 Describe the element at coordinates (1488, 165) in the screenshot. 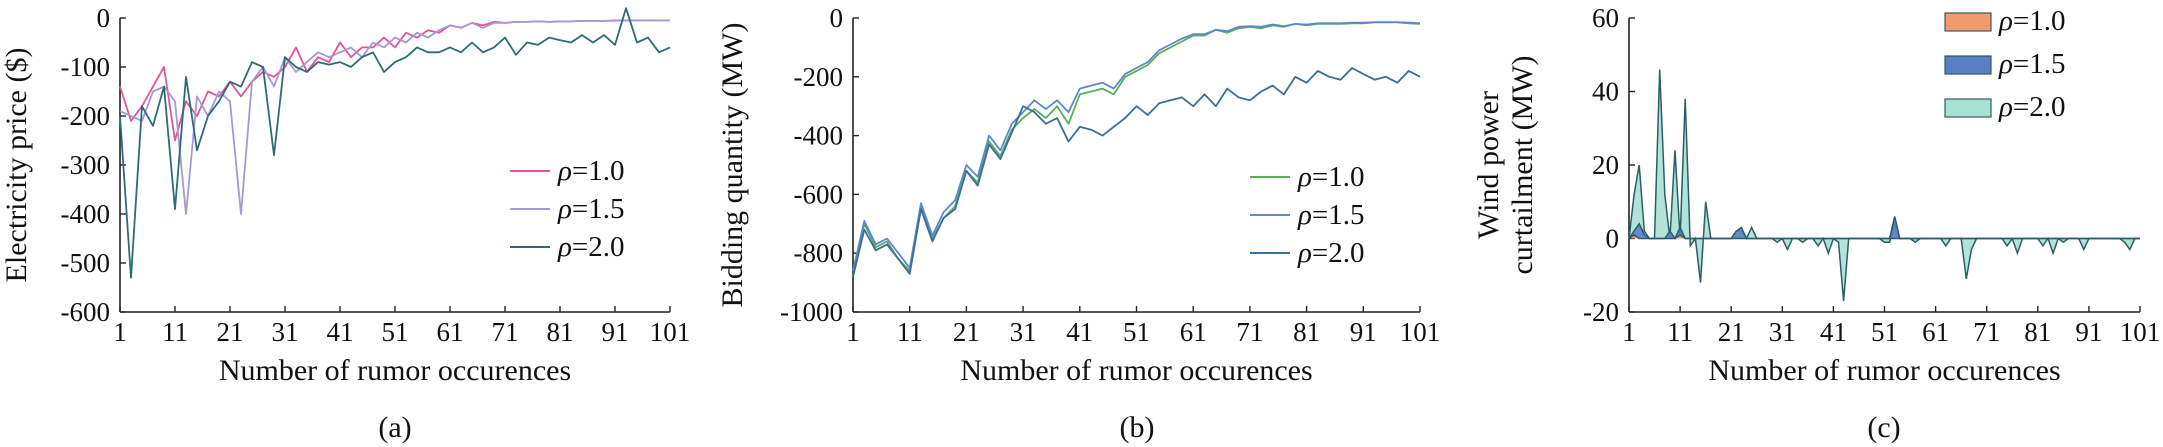

I see `y-axis-label-line: Wind power` at that location.